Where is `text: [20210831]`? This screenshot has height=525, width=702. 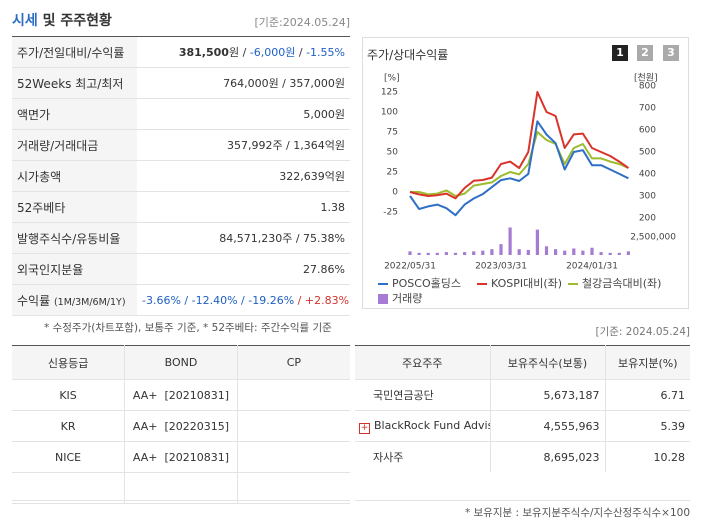 text: [20210831] is located at coordinates (197, 457).